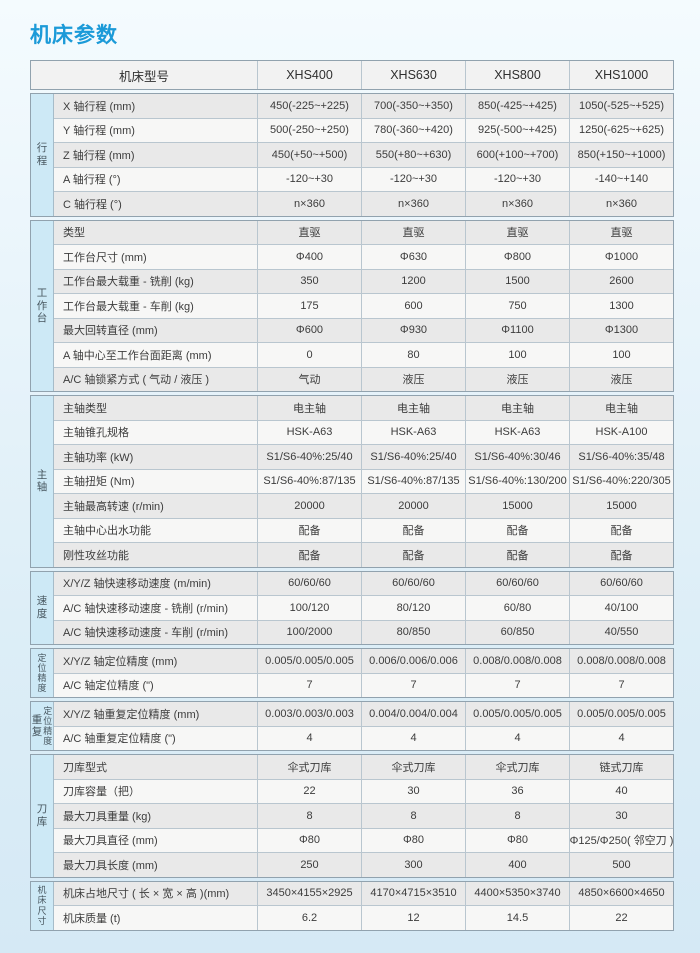 The image size is (700, 953). I want to click on param-cell: A/C 轴重复定位精度 ("), so click(119, 739).